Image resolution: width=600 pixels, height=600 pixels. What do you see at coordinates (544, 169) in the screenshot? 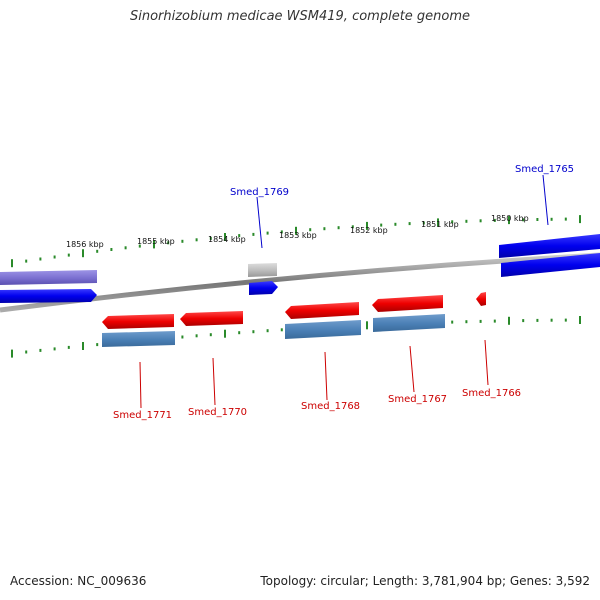
I see `gene-label-smed-1765: Smed_1765` at bounding box center [544, 169].